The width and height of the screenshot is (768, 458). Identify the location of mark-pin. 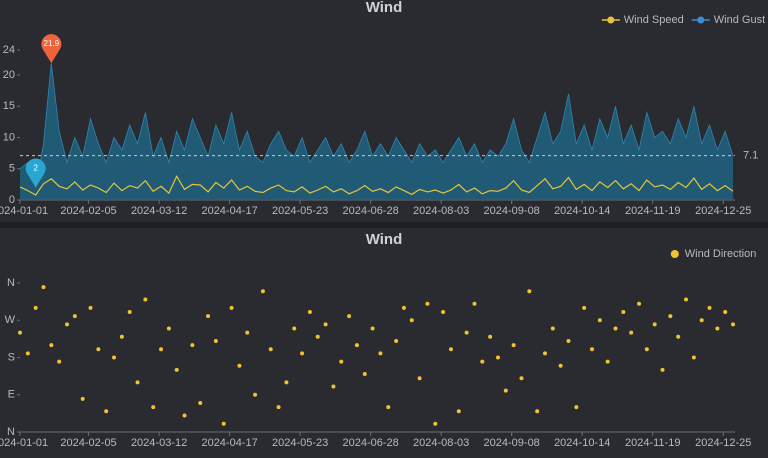
(35, 173).